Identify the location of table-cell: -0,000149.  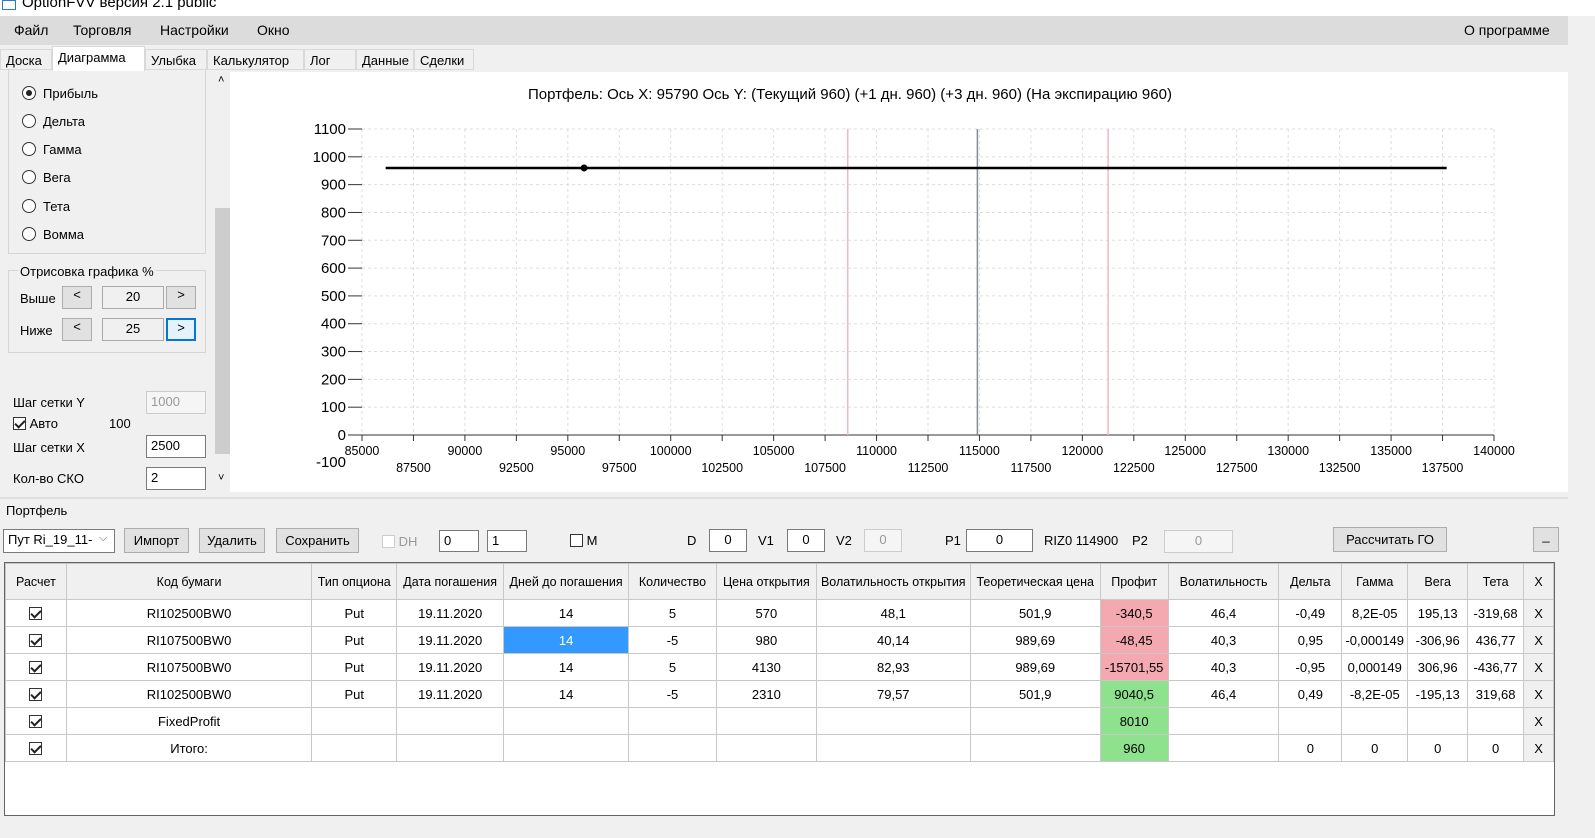
(1375, 640).